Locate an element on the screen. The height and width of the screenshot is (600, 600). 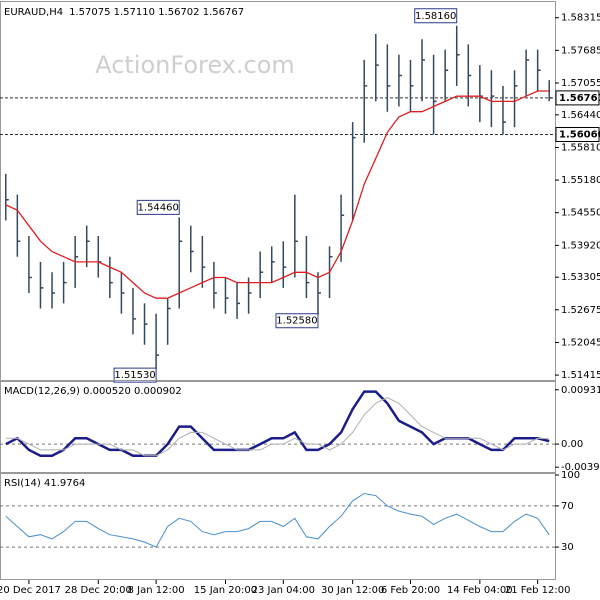
panel-title: EURAUD,H4 1.57075 1.57110 1.56702 1.56767 is located at coordinates (124, 12).